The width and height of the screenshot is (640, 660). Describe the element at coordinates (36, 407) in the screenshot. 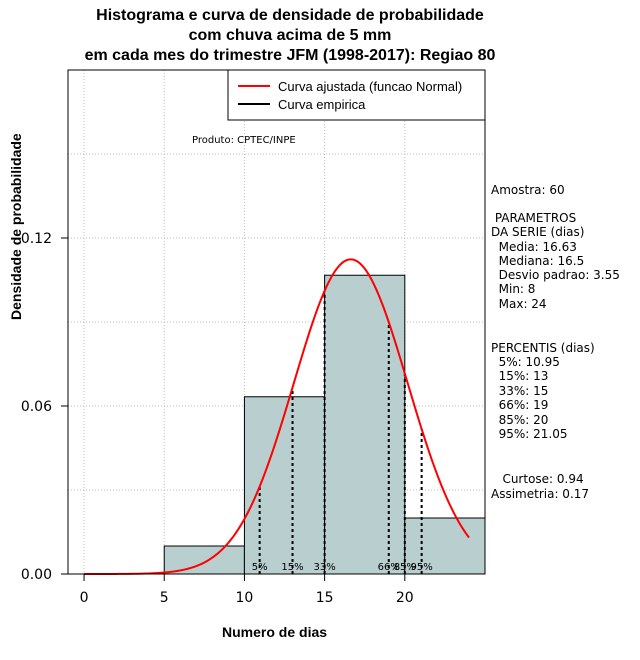

I see `y-tick-label: 0.06` at that location.